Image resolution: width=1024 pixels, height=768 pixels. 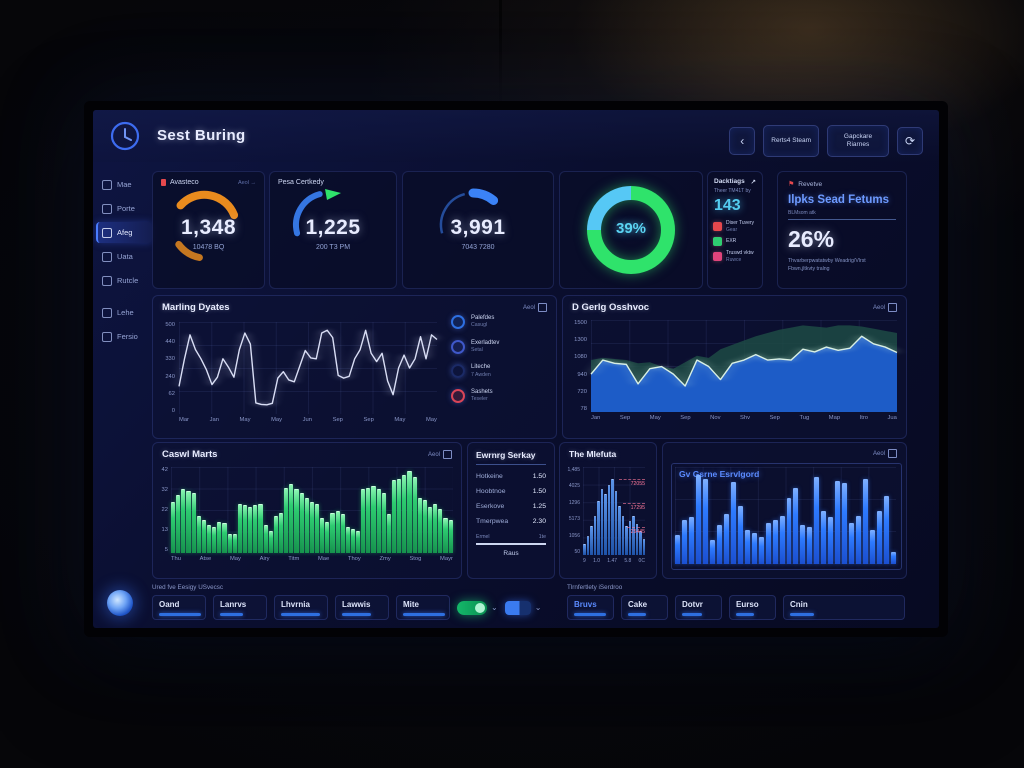 What do you see at coordinates (644, 607) in the screenshot?
I see `filter-button-cake: Cake` at bounding box center [644, 607].